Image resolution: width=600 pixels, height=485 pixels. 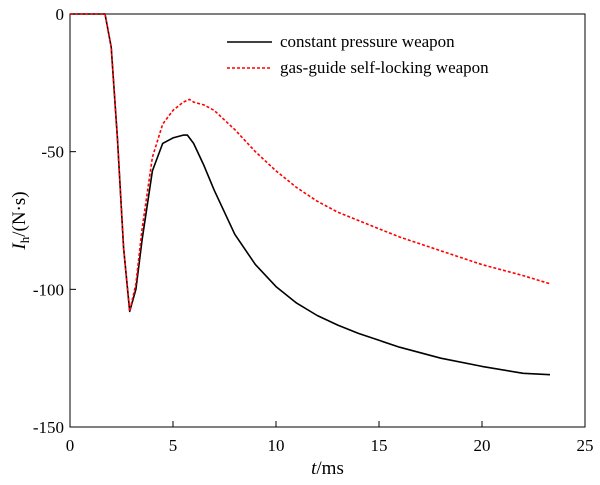 I want to click on legend-label-2: gas-guide self-locking weapon, so click(x=384, y=67).